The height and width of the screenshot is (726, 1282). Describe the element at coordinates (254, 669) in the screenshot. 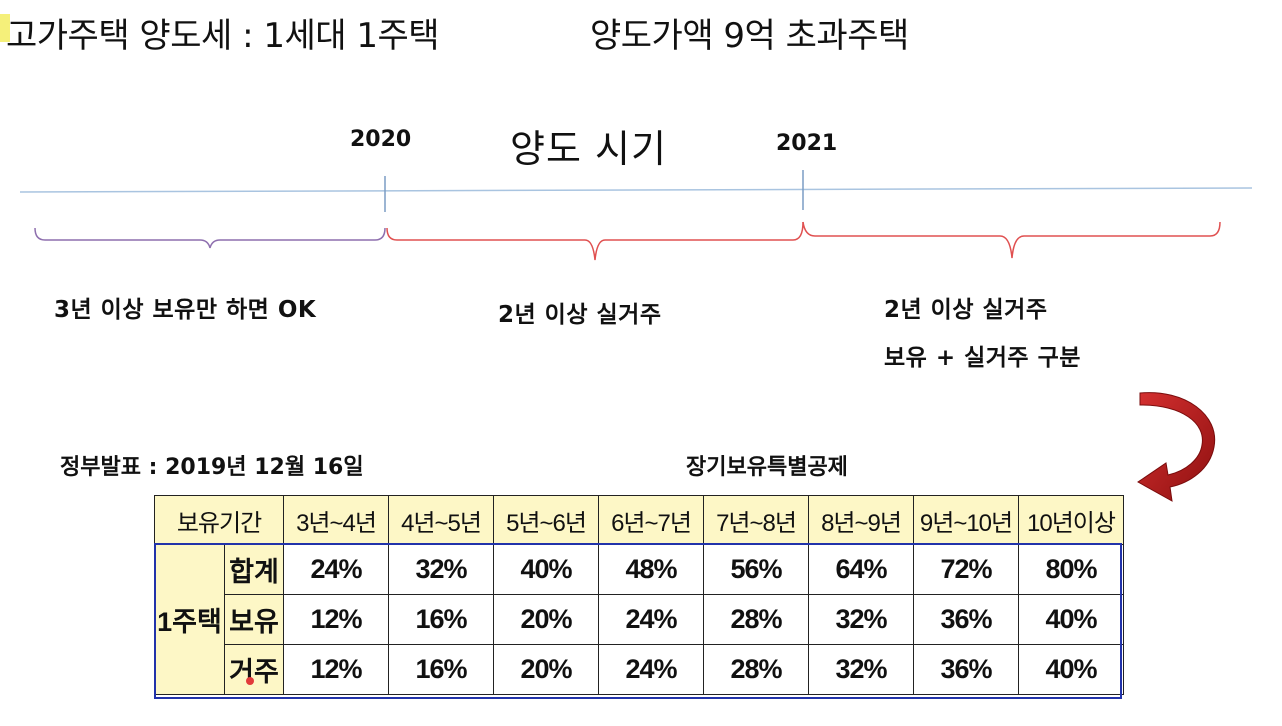

I see `row-label: 거주` at that location.